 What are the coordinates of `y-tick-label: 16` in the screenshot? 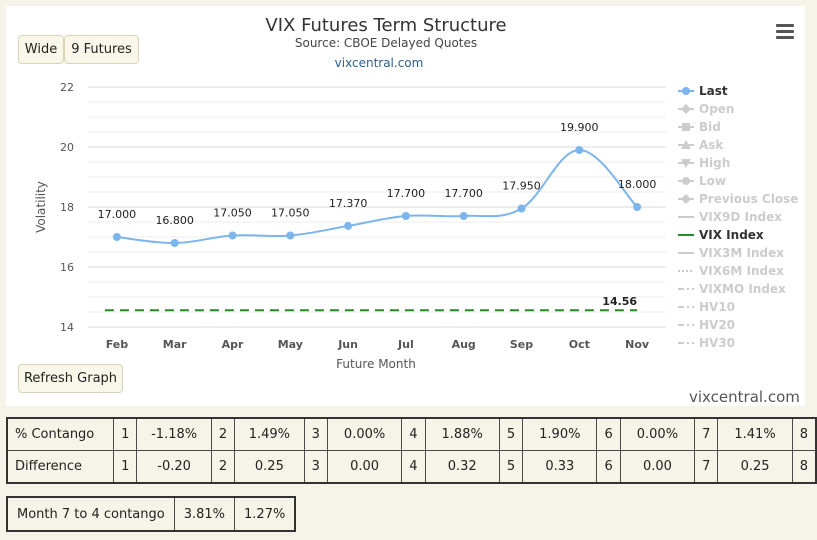 It's located at (67, 267).